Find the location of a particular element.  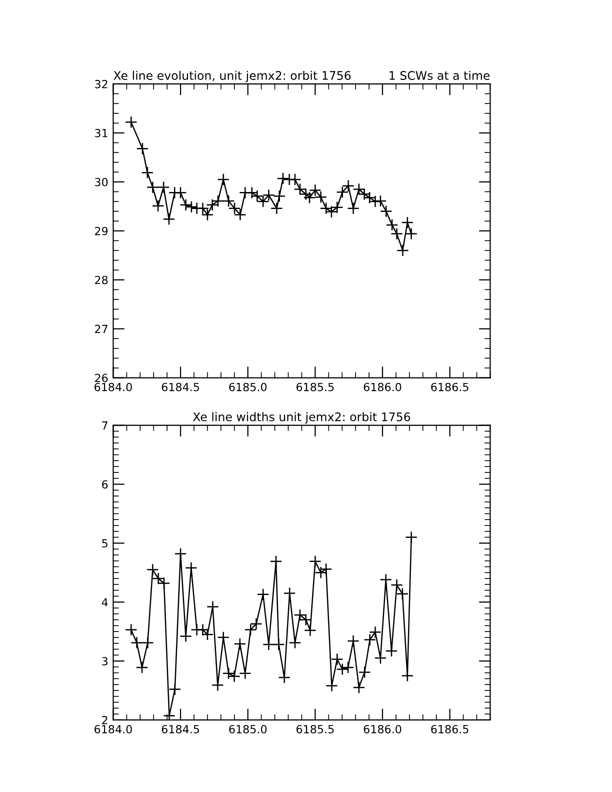

y-tick-label: 3 is located at coordinates (105, 661).